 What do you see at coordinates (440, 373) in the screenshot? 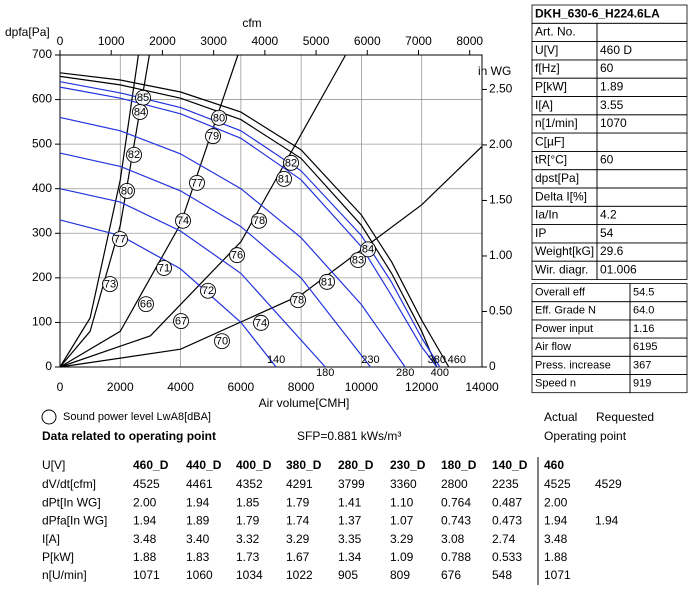
I see `curve-label: 400` at bounding box center [440, 373].